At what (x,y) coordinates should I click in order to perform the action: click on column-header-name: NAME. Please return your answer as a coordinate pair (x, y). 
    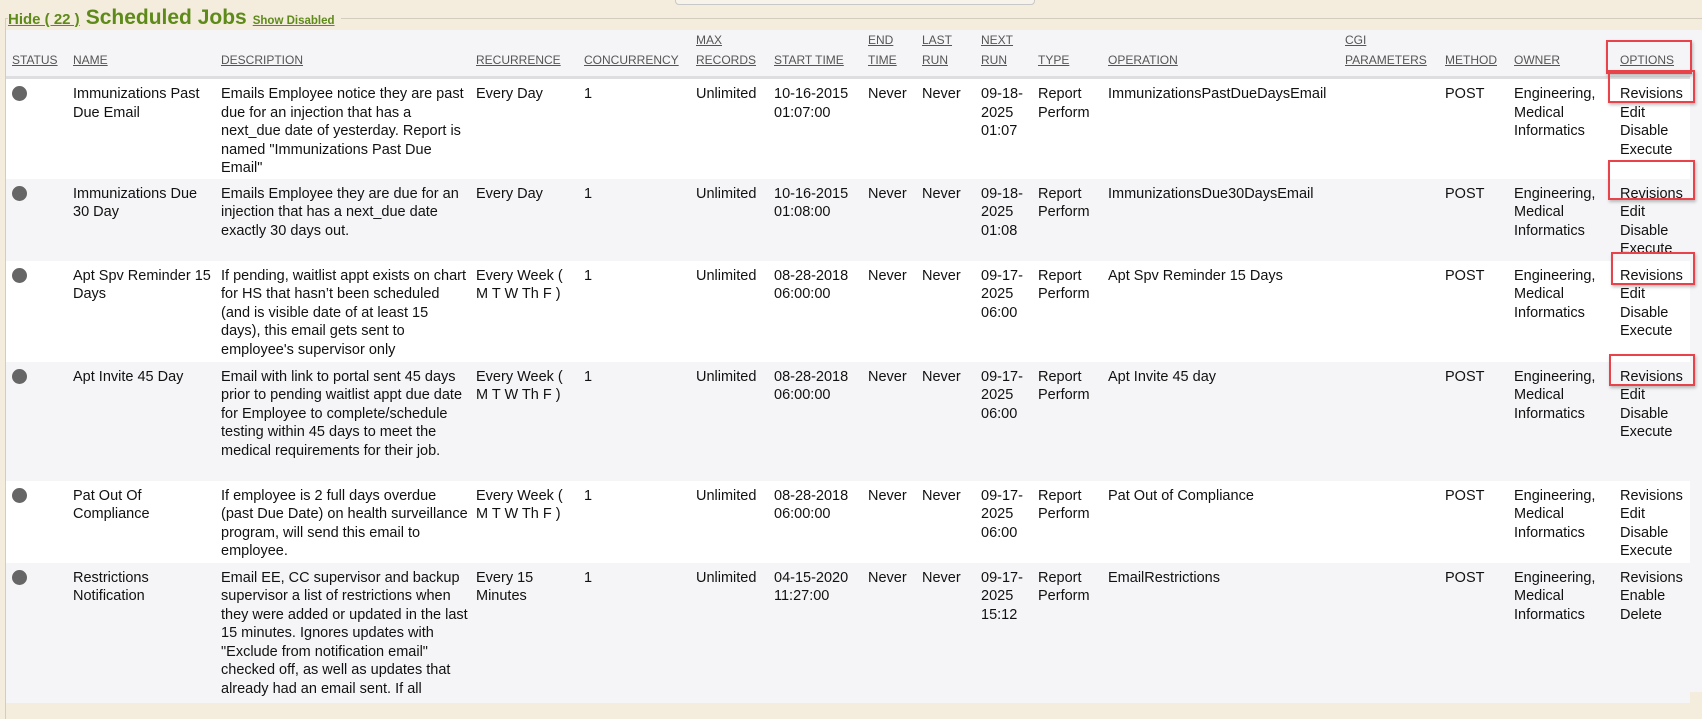
    Looking at the image, I should click on (141, 54).